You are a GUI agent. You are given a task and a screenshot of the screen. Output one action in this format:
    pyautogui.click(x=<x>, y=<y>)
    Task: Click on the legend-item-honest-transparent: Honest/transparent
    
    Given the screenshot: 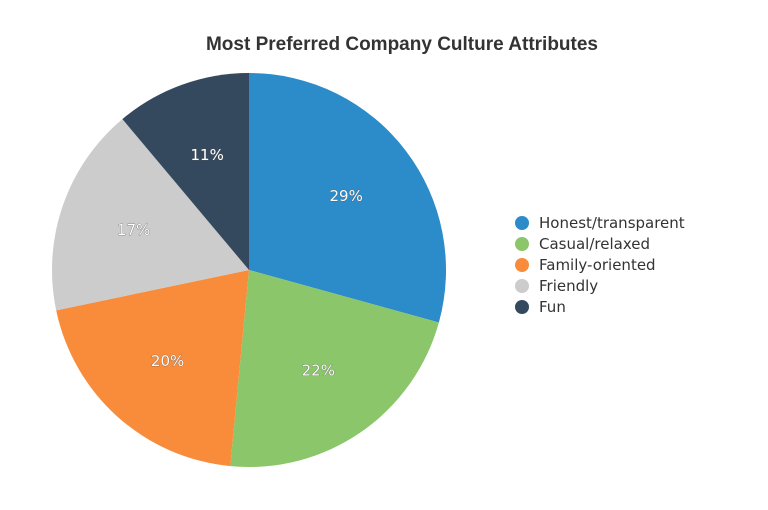 What is the action you would take?
    pyautogui.click(x=600, y=223)
    